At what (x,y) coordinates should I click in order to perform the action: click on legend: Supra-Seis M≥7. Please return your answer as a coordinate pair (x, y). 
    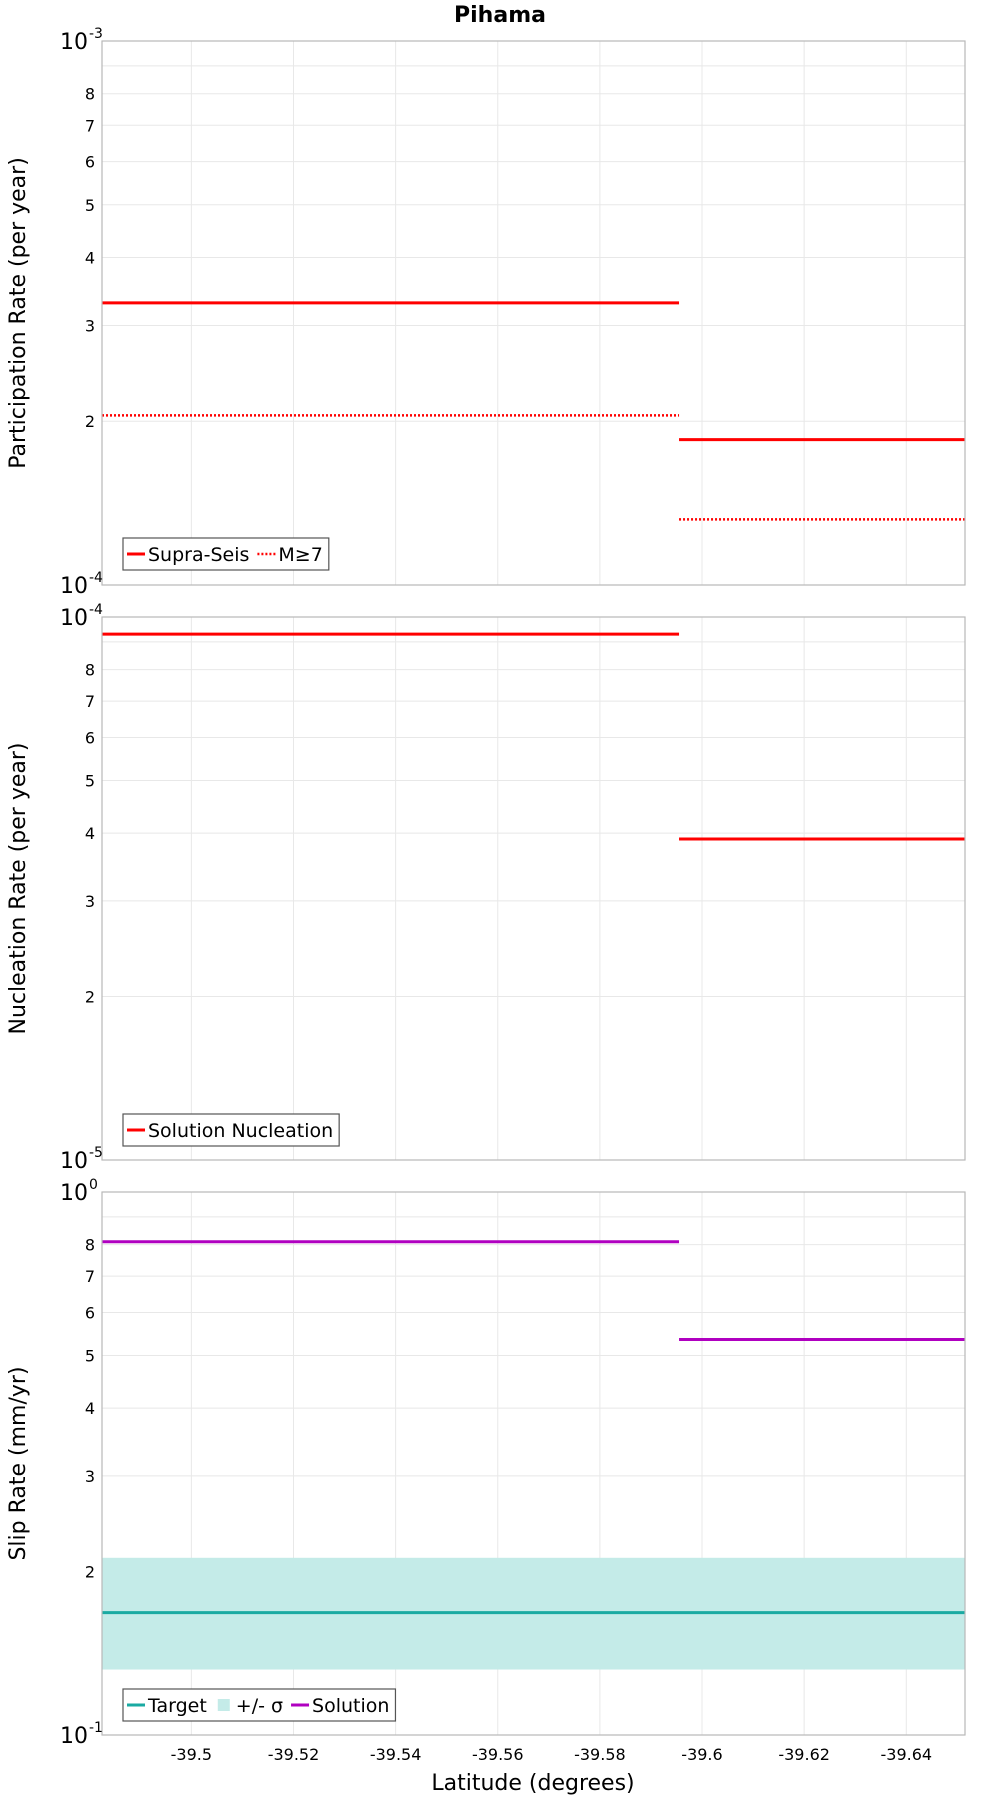
    Looking at the image, I should click on (226, 554).